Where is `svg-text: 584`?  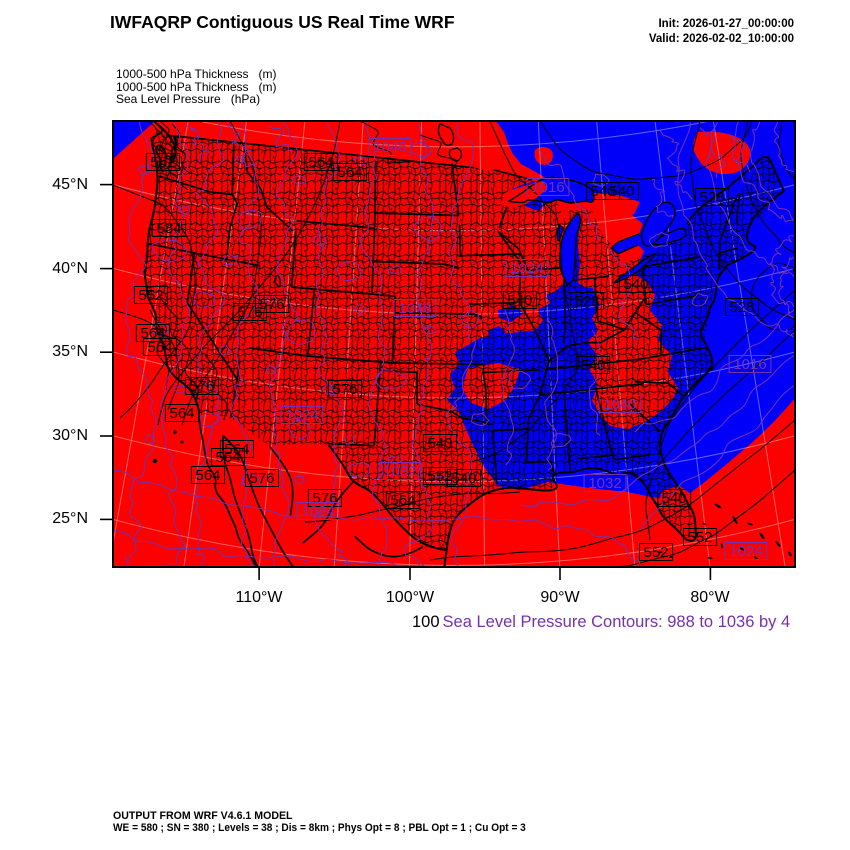 svg-text: 584 is located at coordinates (168, 228).